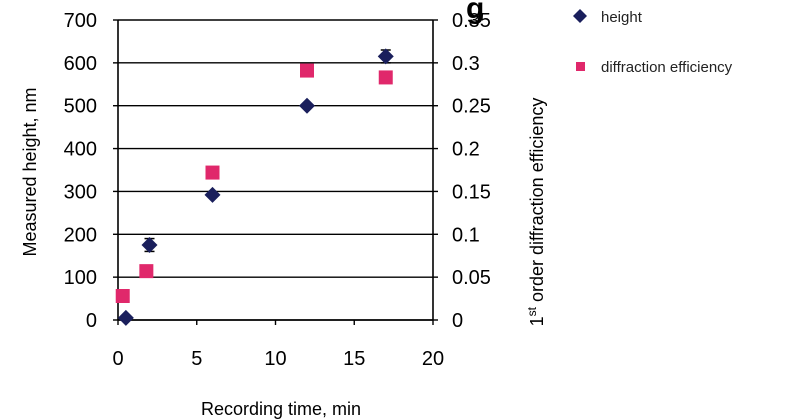 The width and height of the screenshot is (785, 420). I want to click on y-left-tick-label: 500, so click(80, 107).